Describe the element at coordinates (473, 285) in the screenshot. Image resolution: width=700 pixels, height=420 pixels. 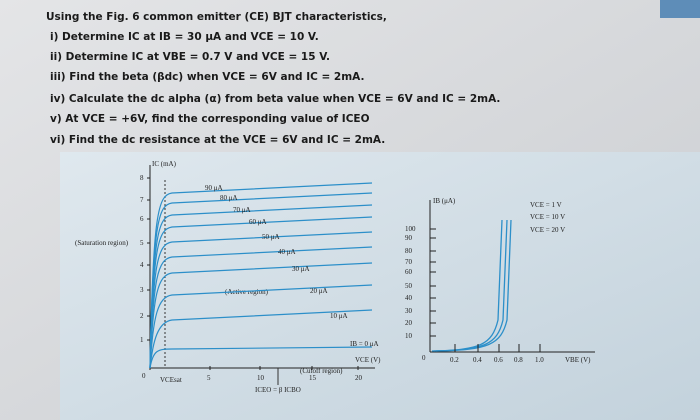
I see `input-curve` at that location.